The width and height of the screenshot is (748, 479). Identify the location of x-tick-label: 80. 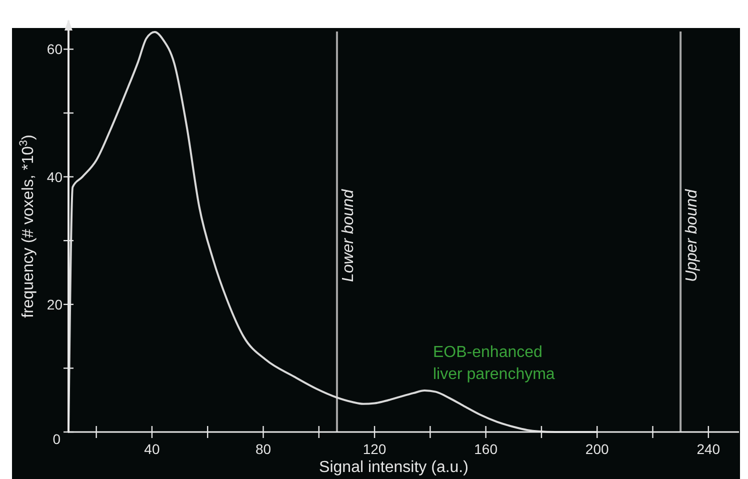
(263, 449).